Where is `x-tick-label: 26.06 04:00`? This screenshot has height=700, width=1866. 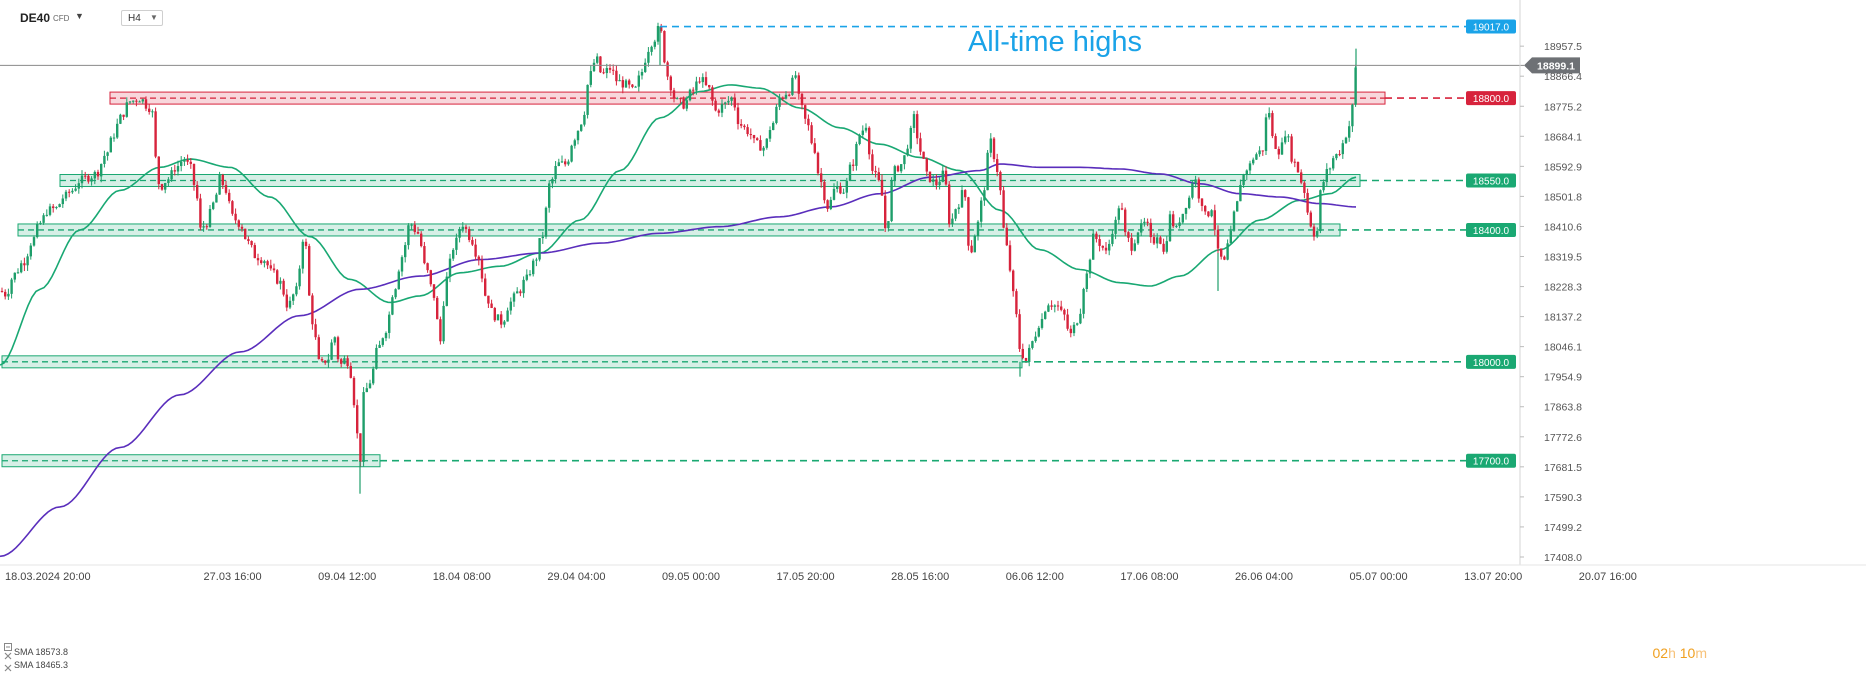 x-tick-label: 26.06 04:00 is located at coordinates (1264, 577).